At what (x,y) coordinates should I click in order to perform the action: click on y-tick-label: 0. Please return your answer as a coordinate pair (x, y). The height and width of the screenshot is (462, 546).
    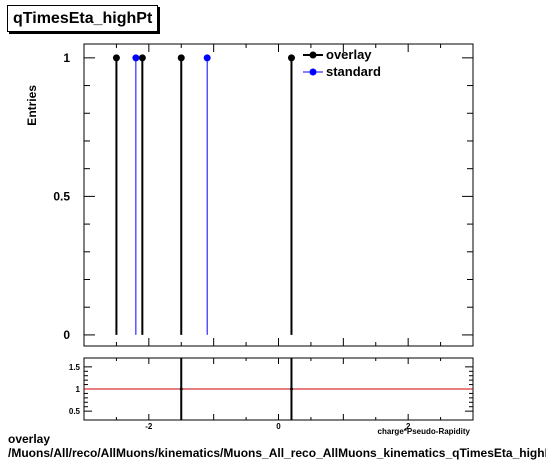
    Looking at the image, I should click on (66, 335).